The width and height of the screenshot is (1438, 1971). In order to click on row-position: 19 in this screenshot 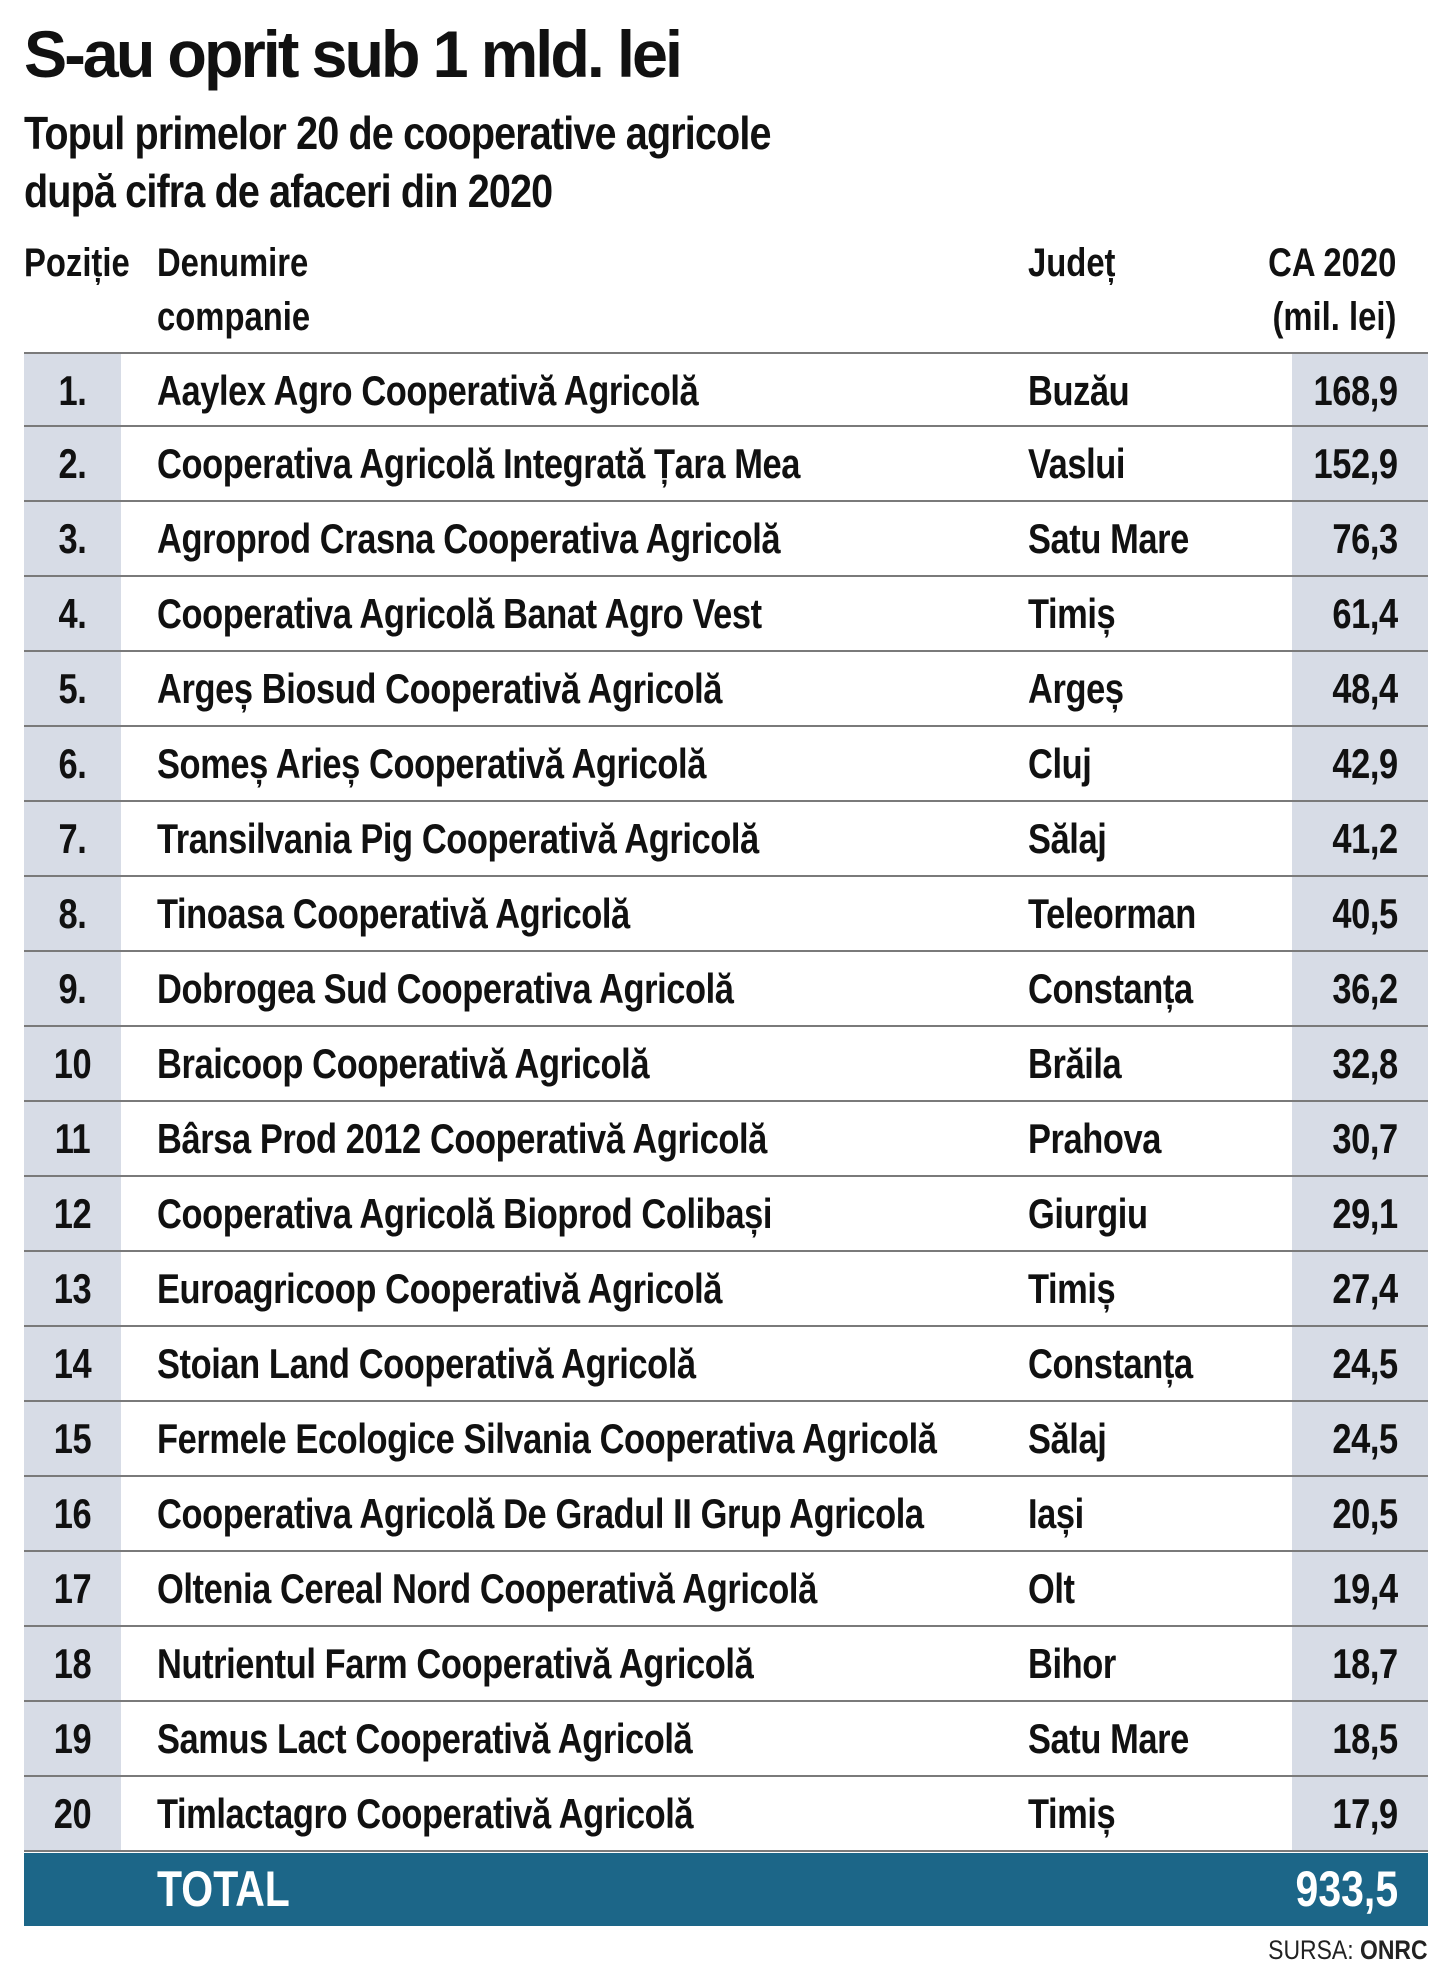, I will do `click(72, 1738)`.